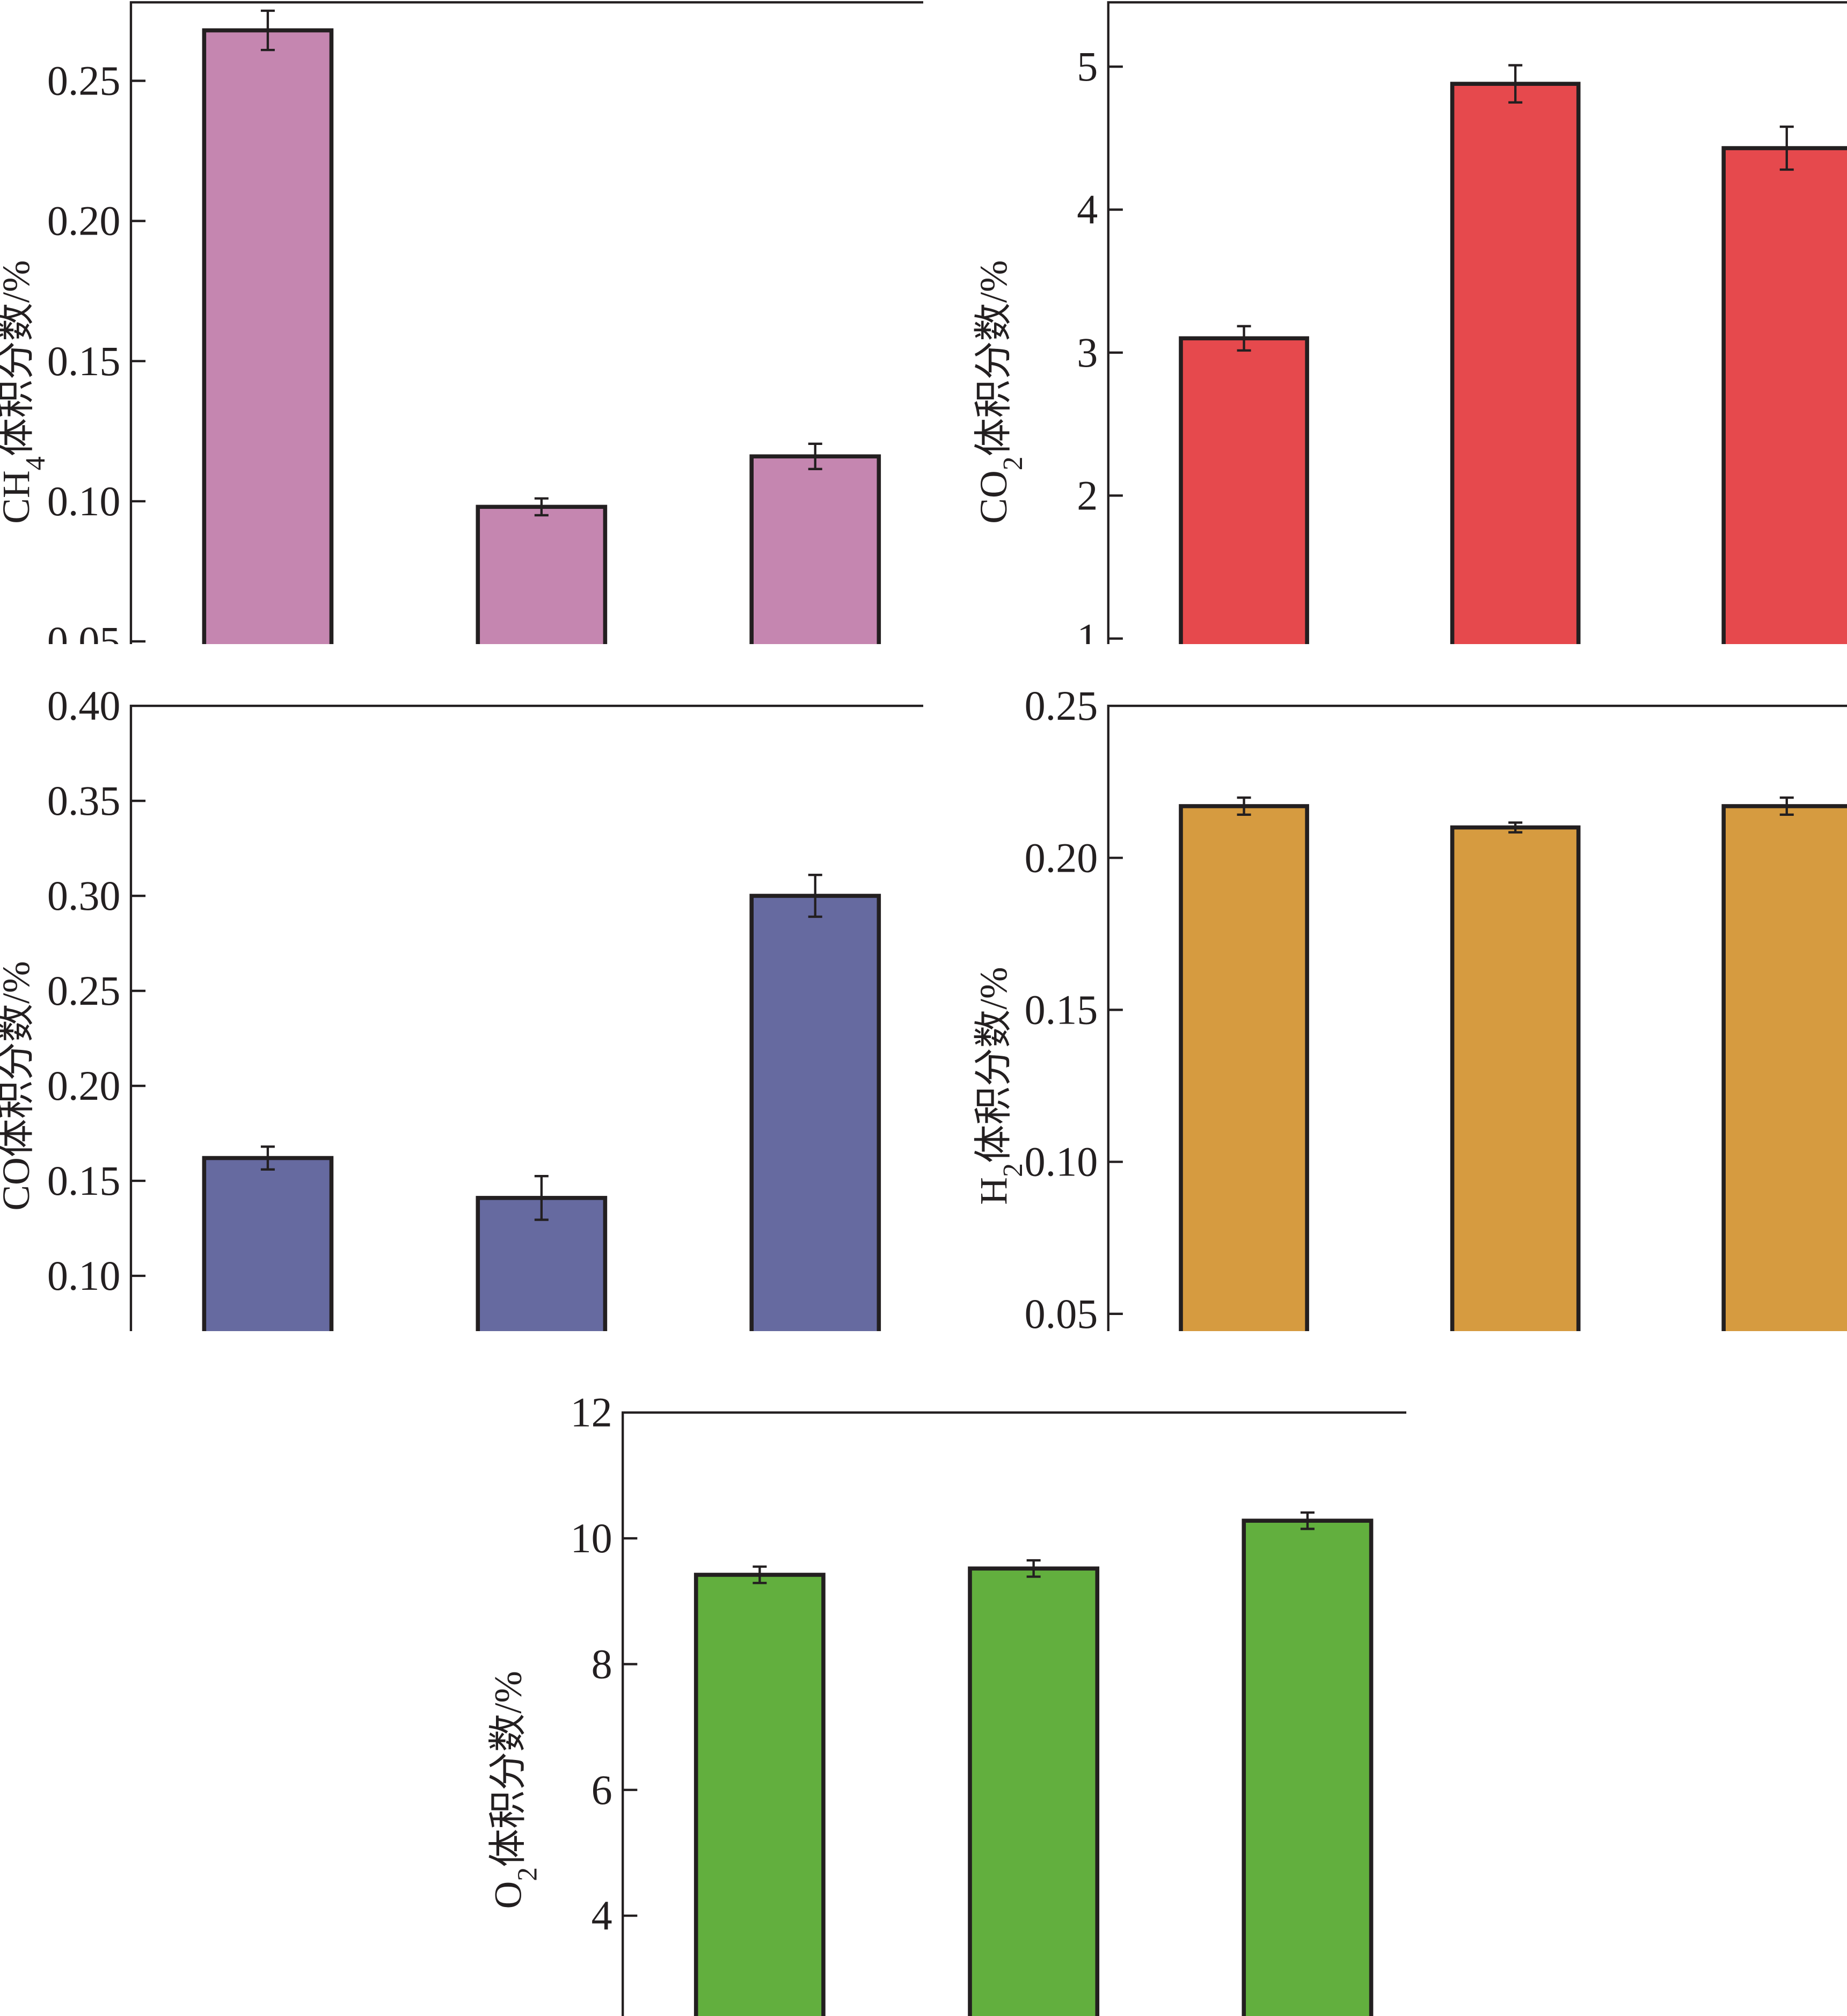 This screenshot has width=1847, height=2016. Describe the element at coordinates (591, 1538) in the screenshot. I see `y-tick-label: 10` at that location.